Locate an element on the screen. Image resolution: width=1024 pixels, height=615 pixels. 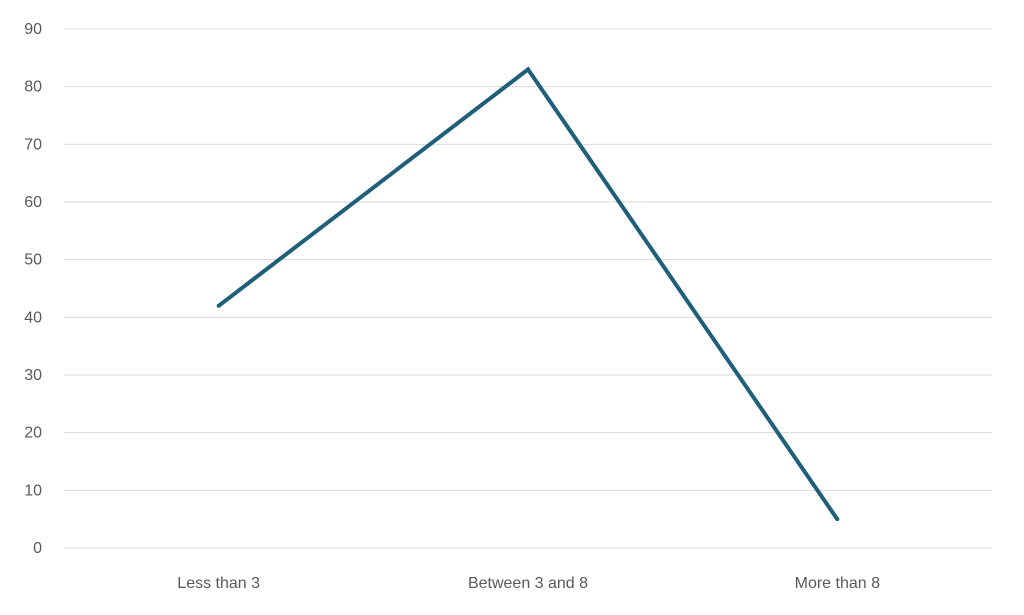
y-tick-label: 50 is located at coordinates (33, 260).